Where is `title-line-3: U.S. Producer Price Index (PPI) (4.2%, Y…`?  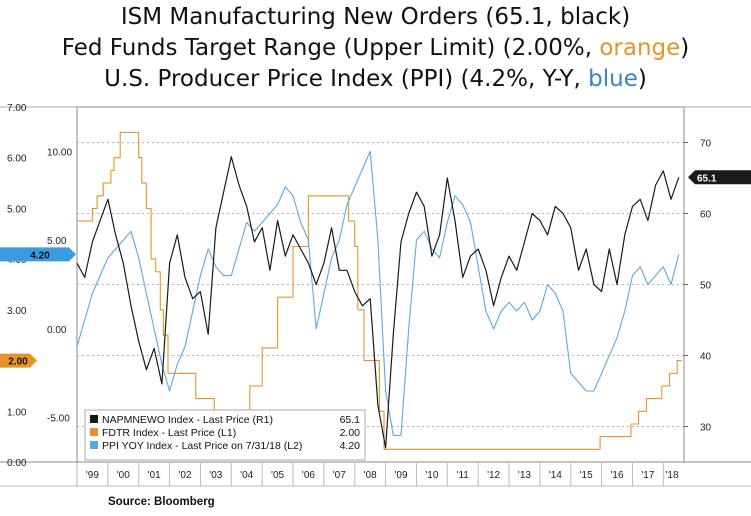
title-line-3: U.S. Producer Price Index (PPI) (4.2%, Y… is located at coordinates (375, 79).